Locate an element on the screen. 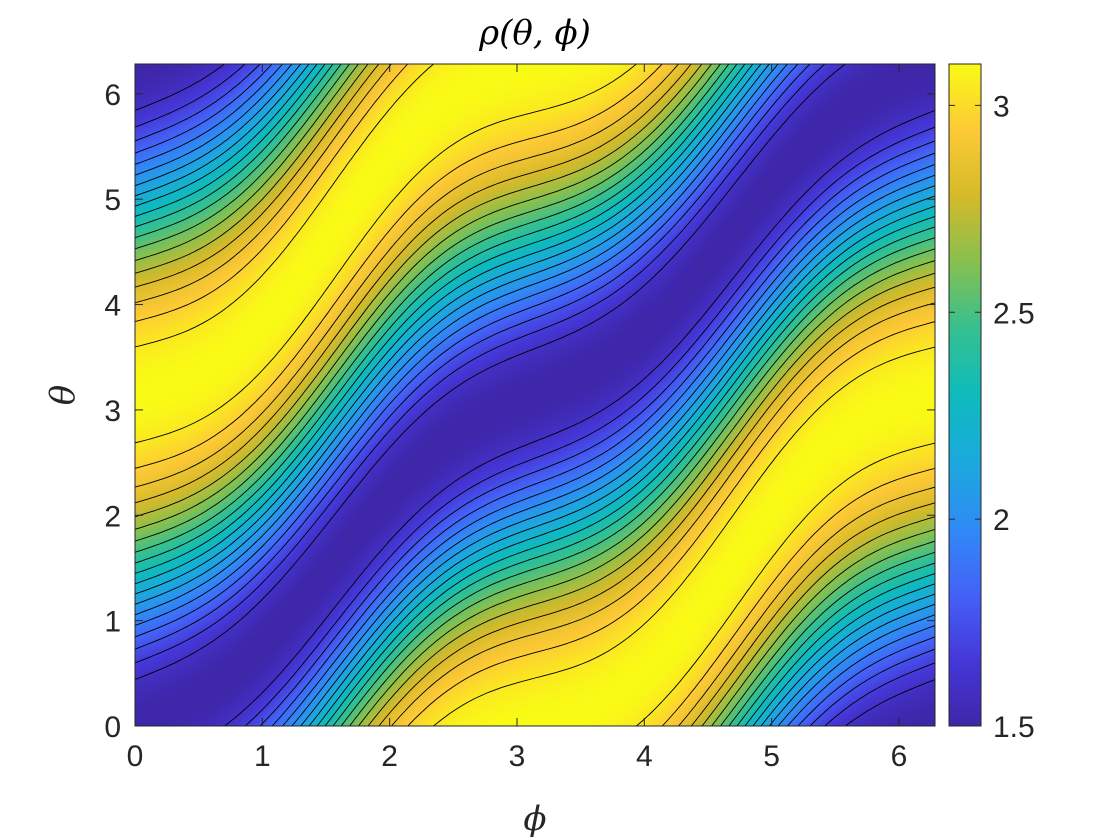 Image resolution: width=1120 pixels, height=840 pixels. y-tick-label: 4 is located at coordinates (112, 306).